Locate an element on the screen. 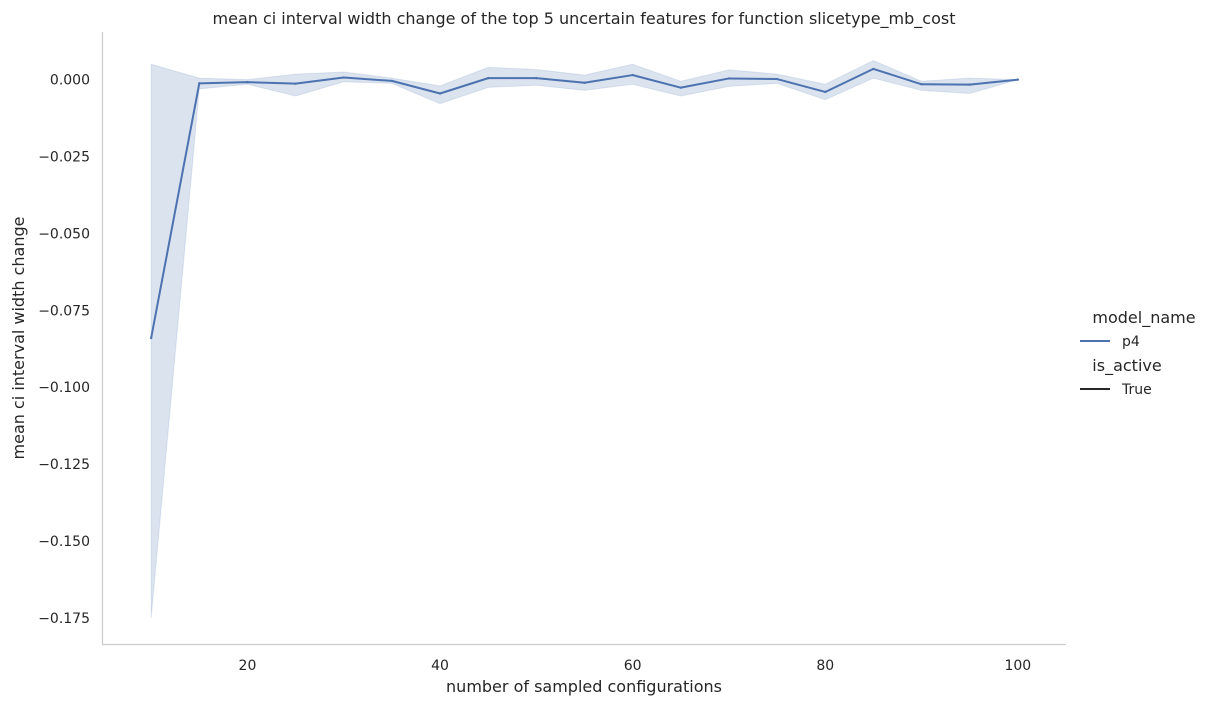  y-tick-label-0: 0.000 is located at coordinates (70, 81).